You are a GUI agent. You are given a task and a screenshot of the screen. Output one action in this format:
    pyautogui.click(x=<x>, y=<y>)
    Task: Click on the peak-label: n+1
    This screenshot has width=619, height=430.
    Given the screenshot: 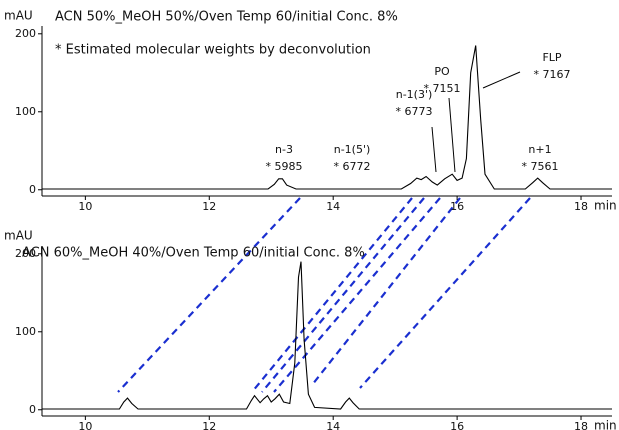 What is the action you would take?
    pyautogui.click(x=539, y=149)
    